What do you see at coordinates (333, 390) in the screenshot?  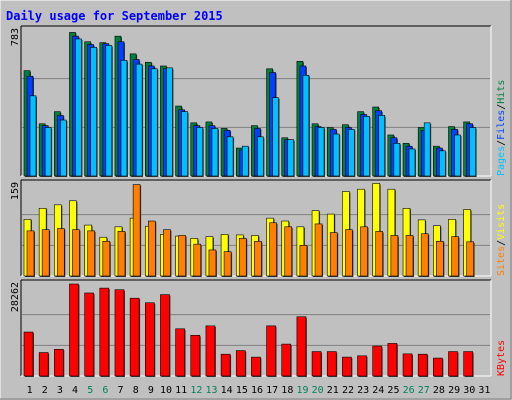 I see `x-label-day-21: 21` at bounding box center [333, 390].